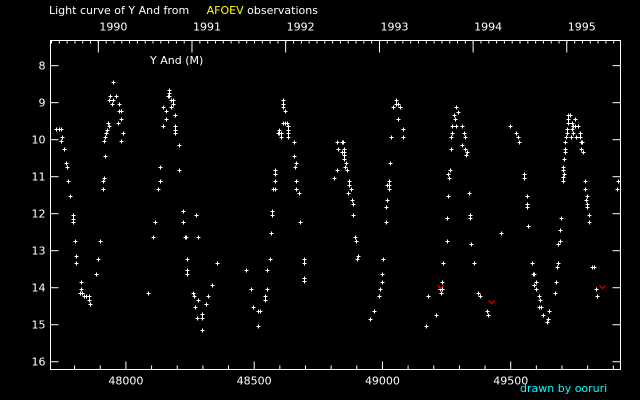 The height and width of the screenshot is (400, 640). Describe the element at coordinates (113, 27) in the screenshot. I see `year-label: 1990` at that location.